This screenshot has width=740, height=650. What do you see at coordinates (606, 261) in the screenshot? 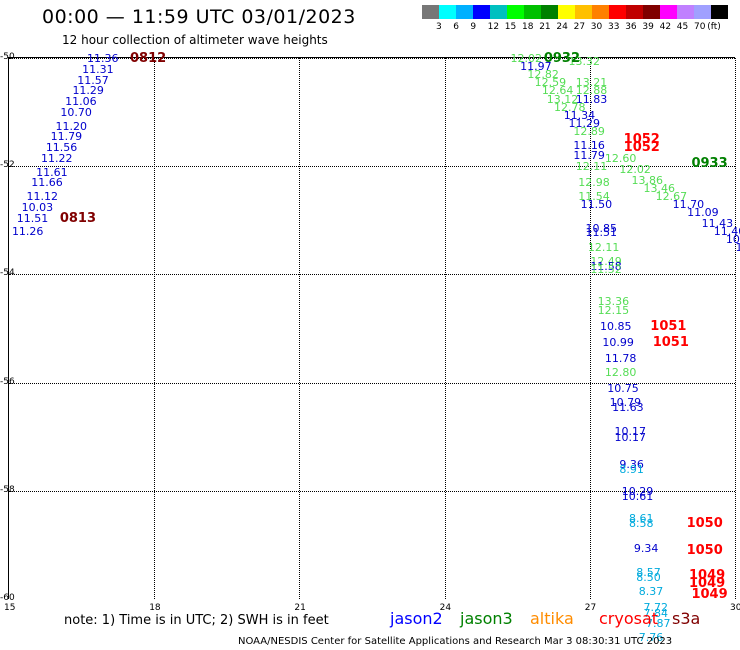
I see `swh-value-label: 12.49` at bounding box center [606, 261].